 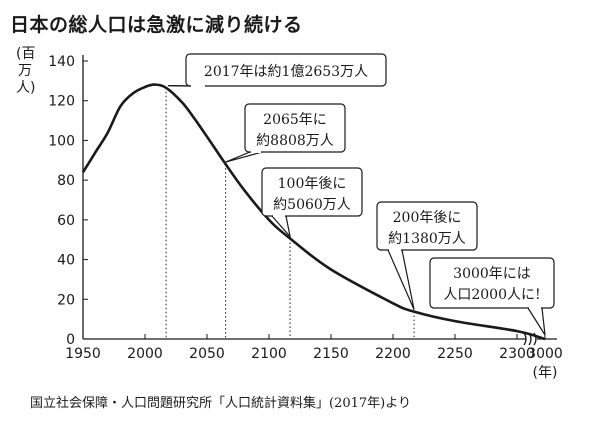 I want to click on callout-text: 2065年に, so click(x=295, y=120).